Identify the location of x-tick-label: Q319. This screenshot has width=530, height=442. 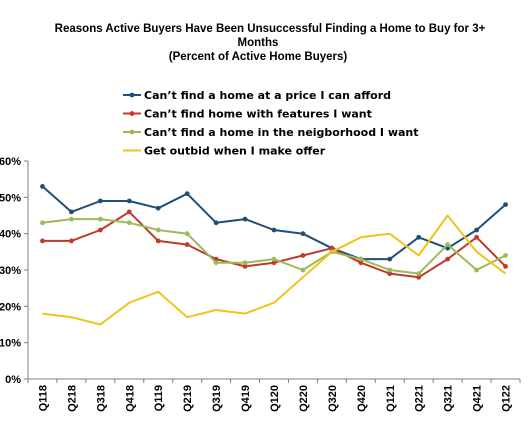
(217, 398).